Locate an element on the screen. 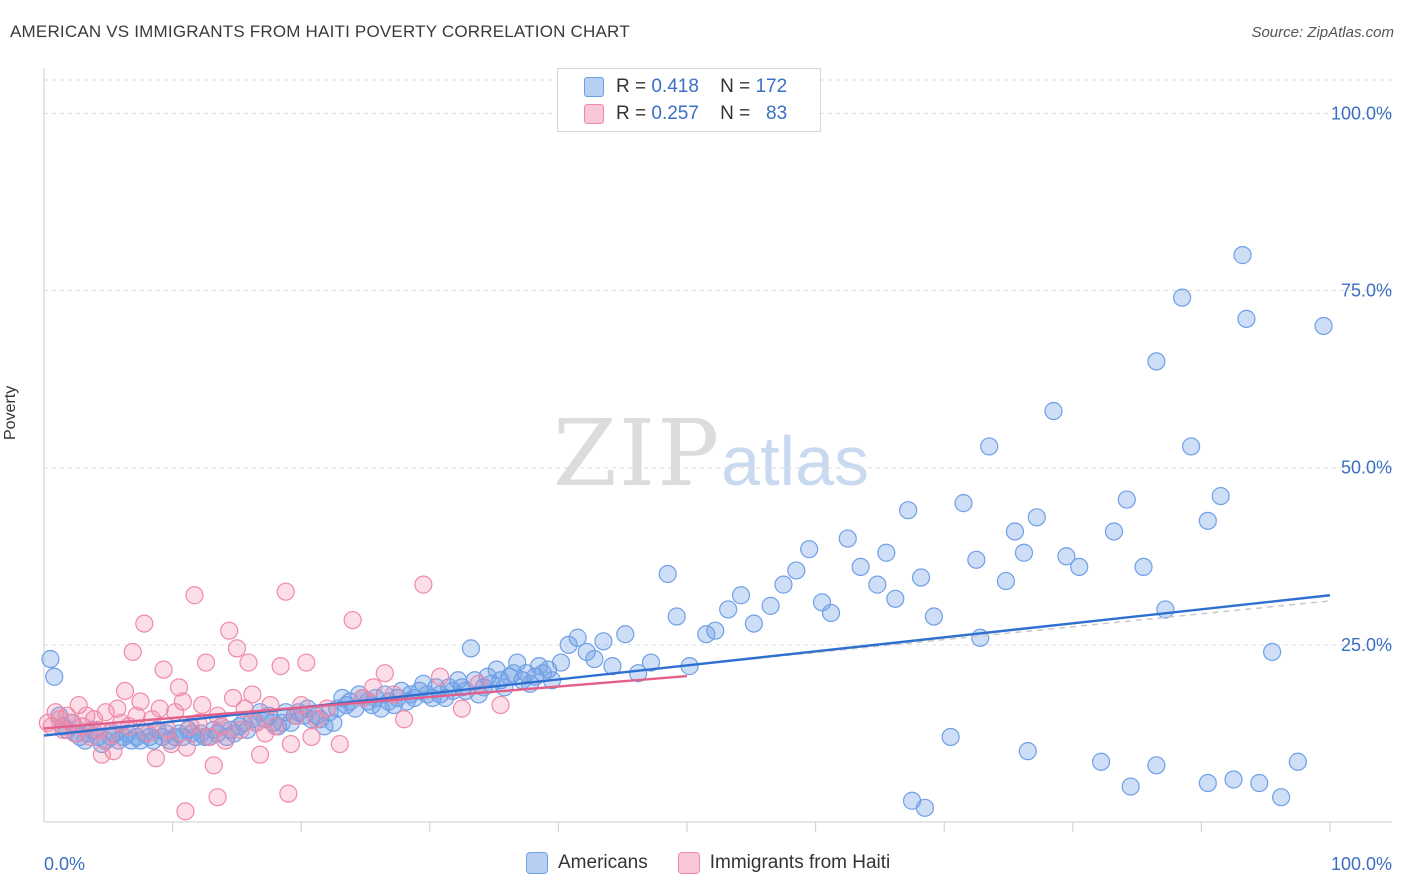 This screenshot has height=892, width=1406. bottom-legend-swatch-haiti is located at coordinates (688, 863).